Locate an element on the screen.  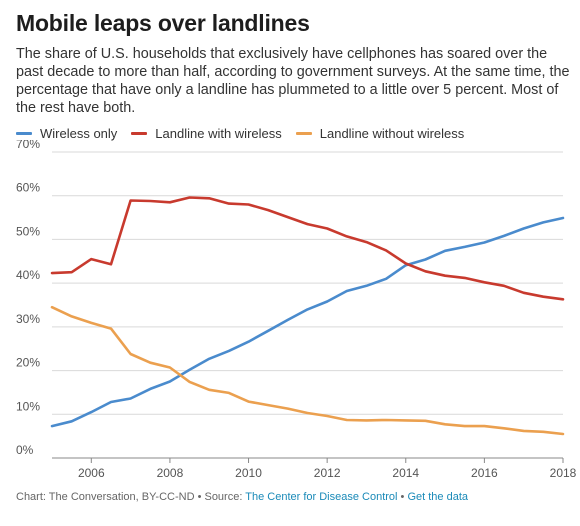
y-tick-label: 40% is located at coordinates (28, 275).